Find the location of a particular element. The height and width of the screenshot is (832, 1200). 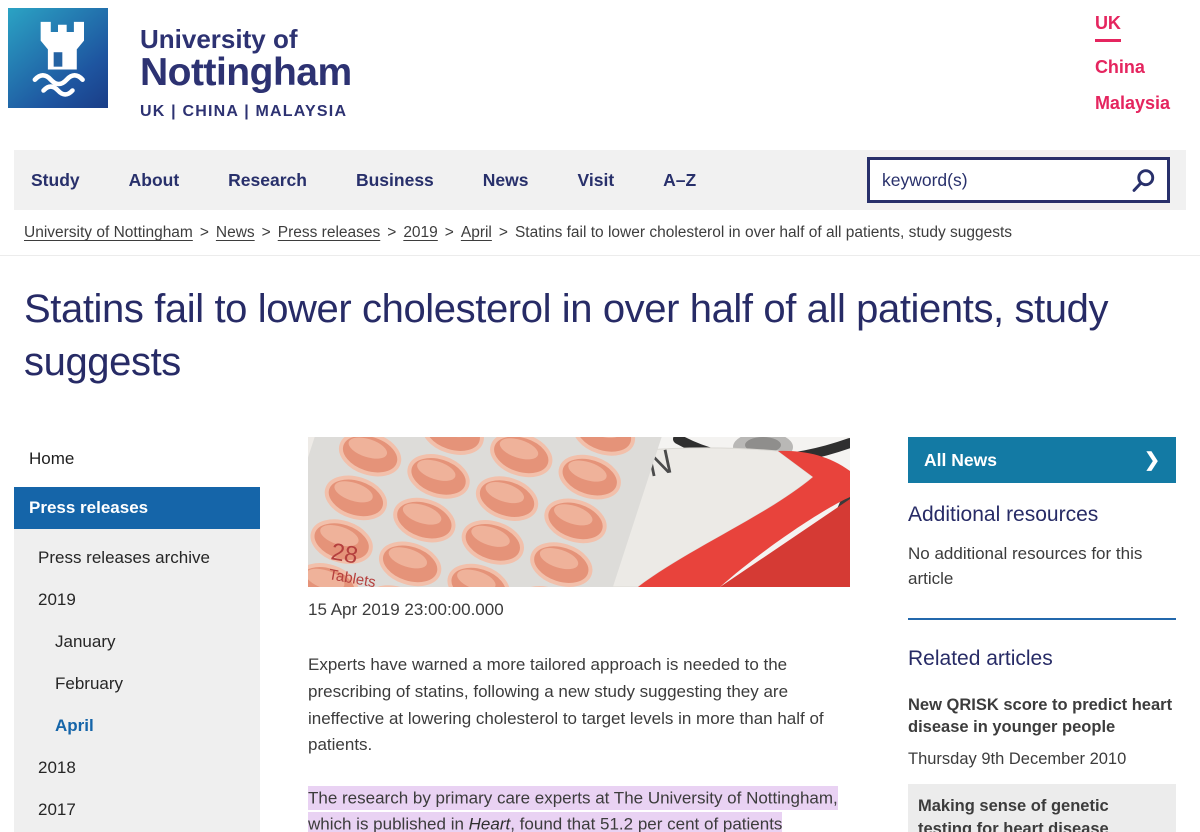

additional-resources-title: Additional resources is located at coordinates (1003, 515).